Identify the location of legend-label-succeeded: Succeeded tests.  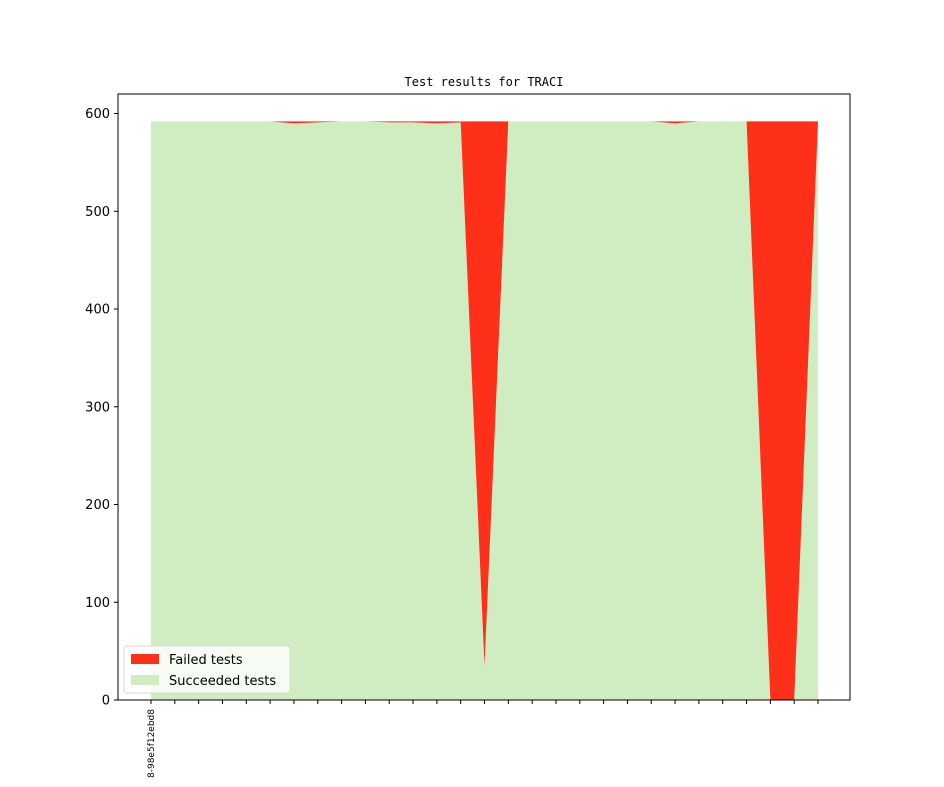
(222, 681).